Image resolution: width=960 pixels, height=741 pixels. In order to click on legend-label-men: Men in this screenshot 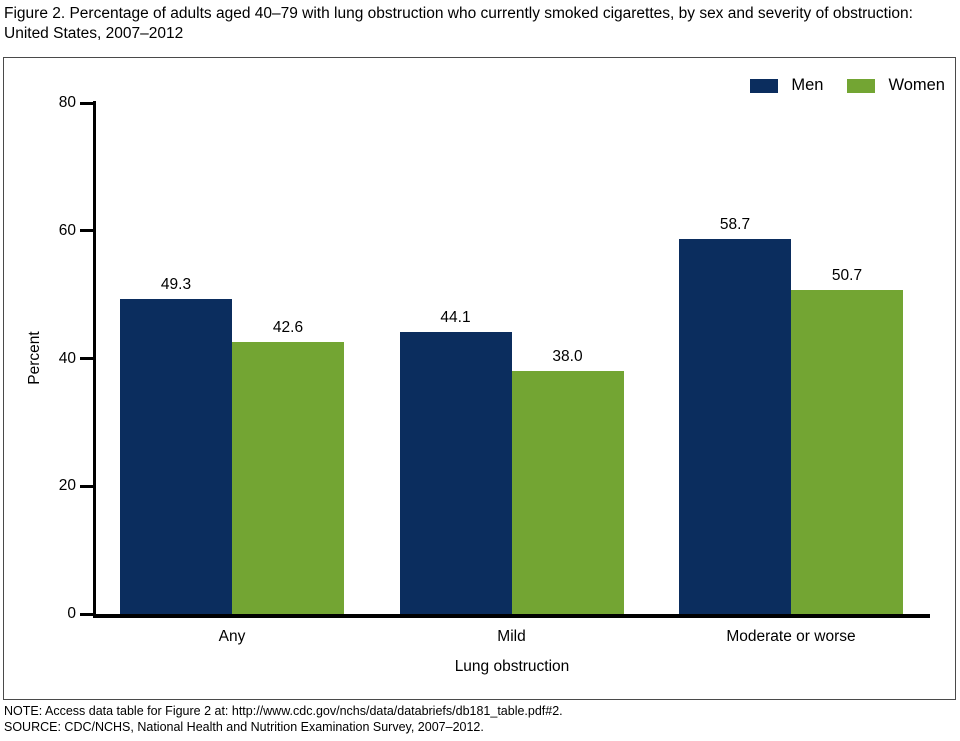, I will do `click(807, 85)`.